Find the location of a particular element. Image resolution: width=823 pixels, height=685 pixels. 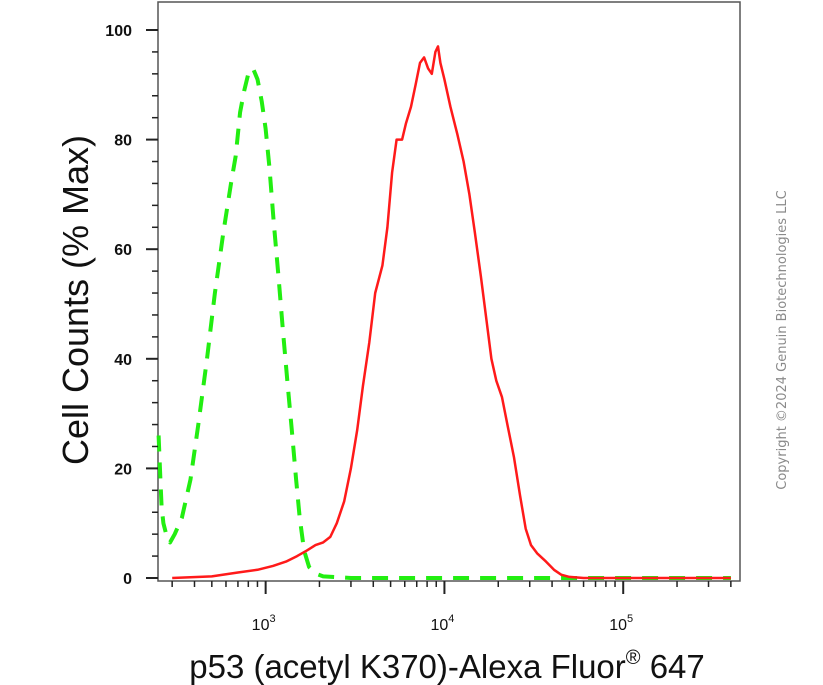

x-tick-label: 10³ is located at coordinates (264, 623).